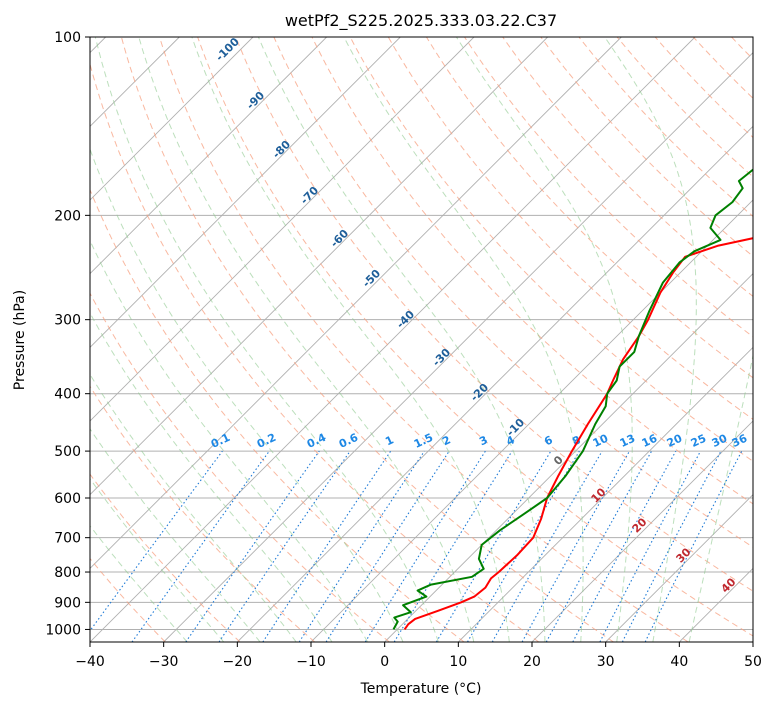  What do you see at coordinates (421, 21) in the screenshot?
I see `chart-title: wetPf2_S225.2025.333.03.22.C37` at bounding box center [421, 21].